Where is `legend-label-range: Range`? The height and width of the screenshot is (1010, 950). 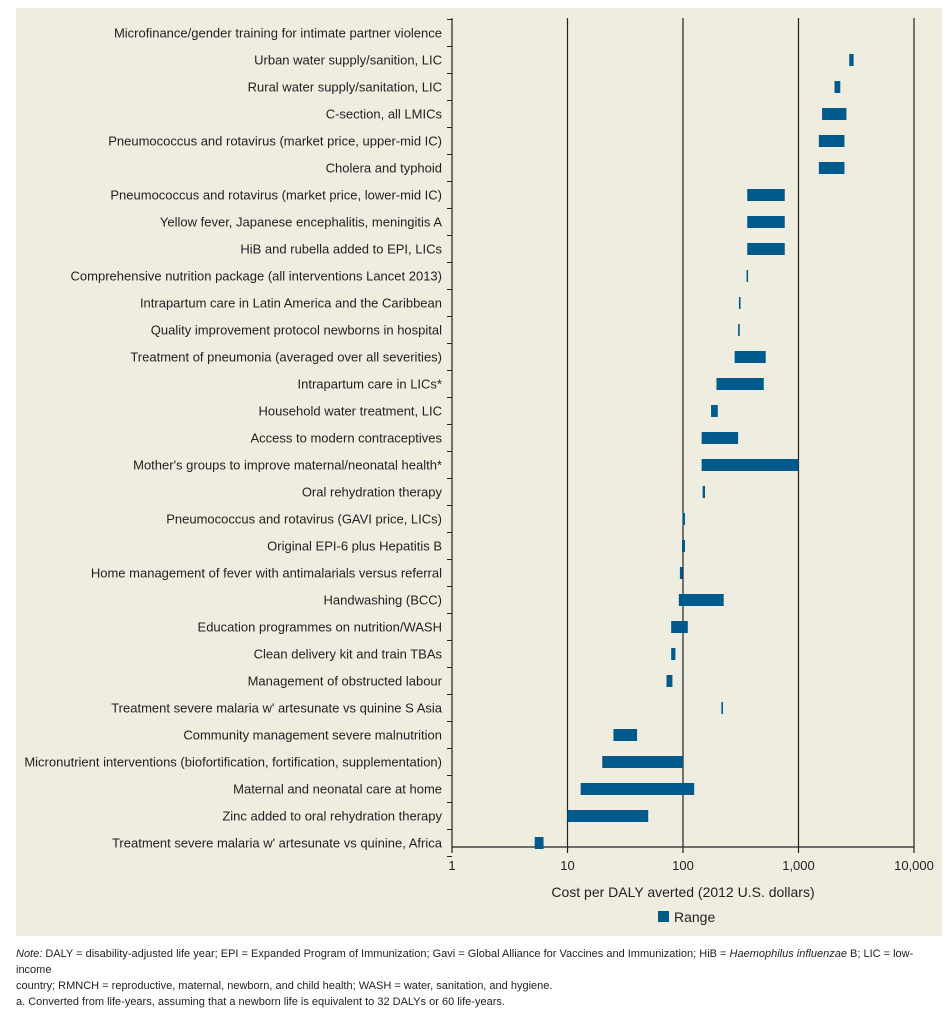
legend-label-range: Range is located at coordinates (694, 917).